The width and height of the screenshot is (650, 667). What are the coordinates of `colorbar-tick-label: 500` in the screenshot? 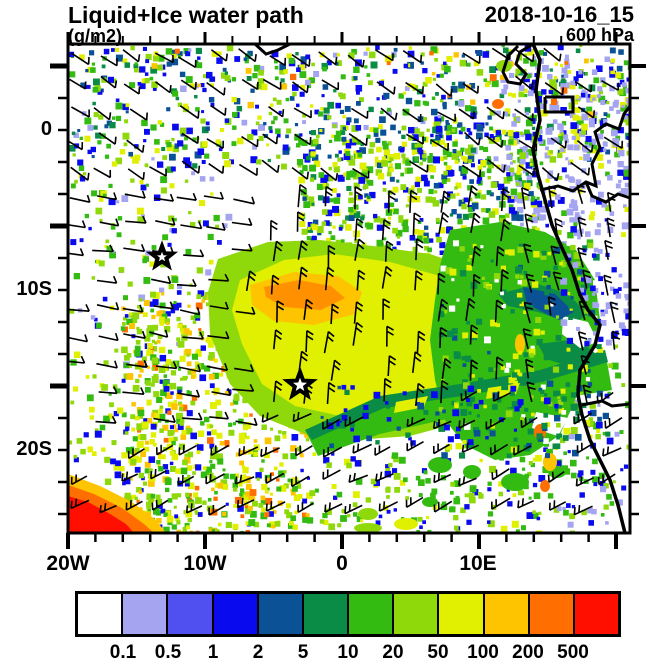 It's located at (573, 652).